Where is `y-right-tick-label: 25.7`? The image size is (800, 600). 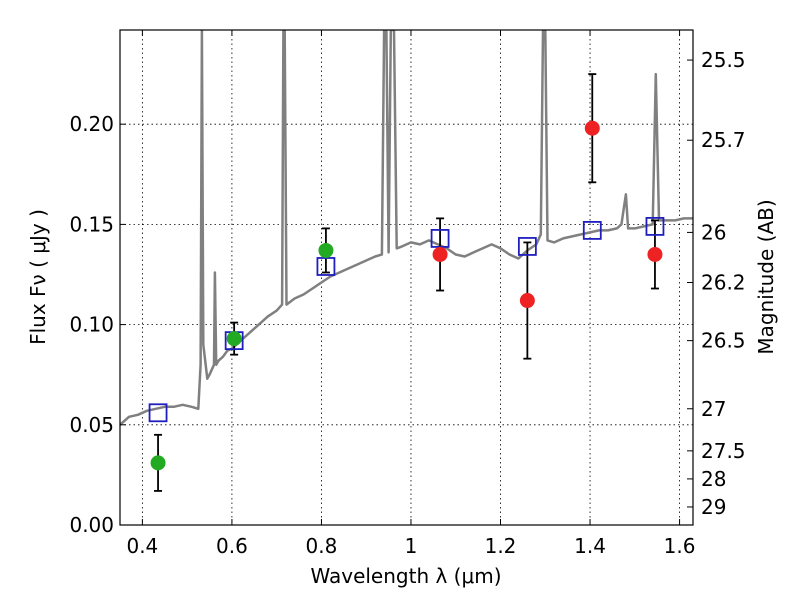 y-right-tick-label: 25.7 is located at coordinates (723, 140).